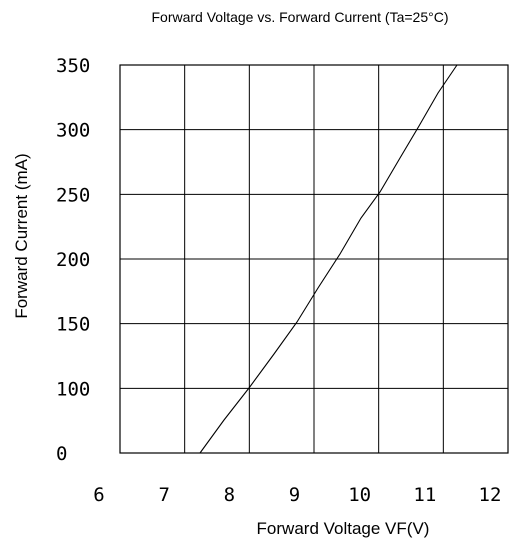  I want to click on y-tick-label: 350, so click(73, 66).